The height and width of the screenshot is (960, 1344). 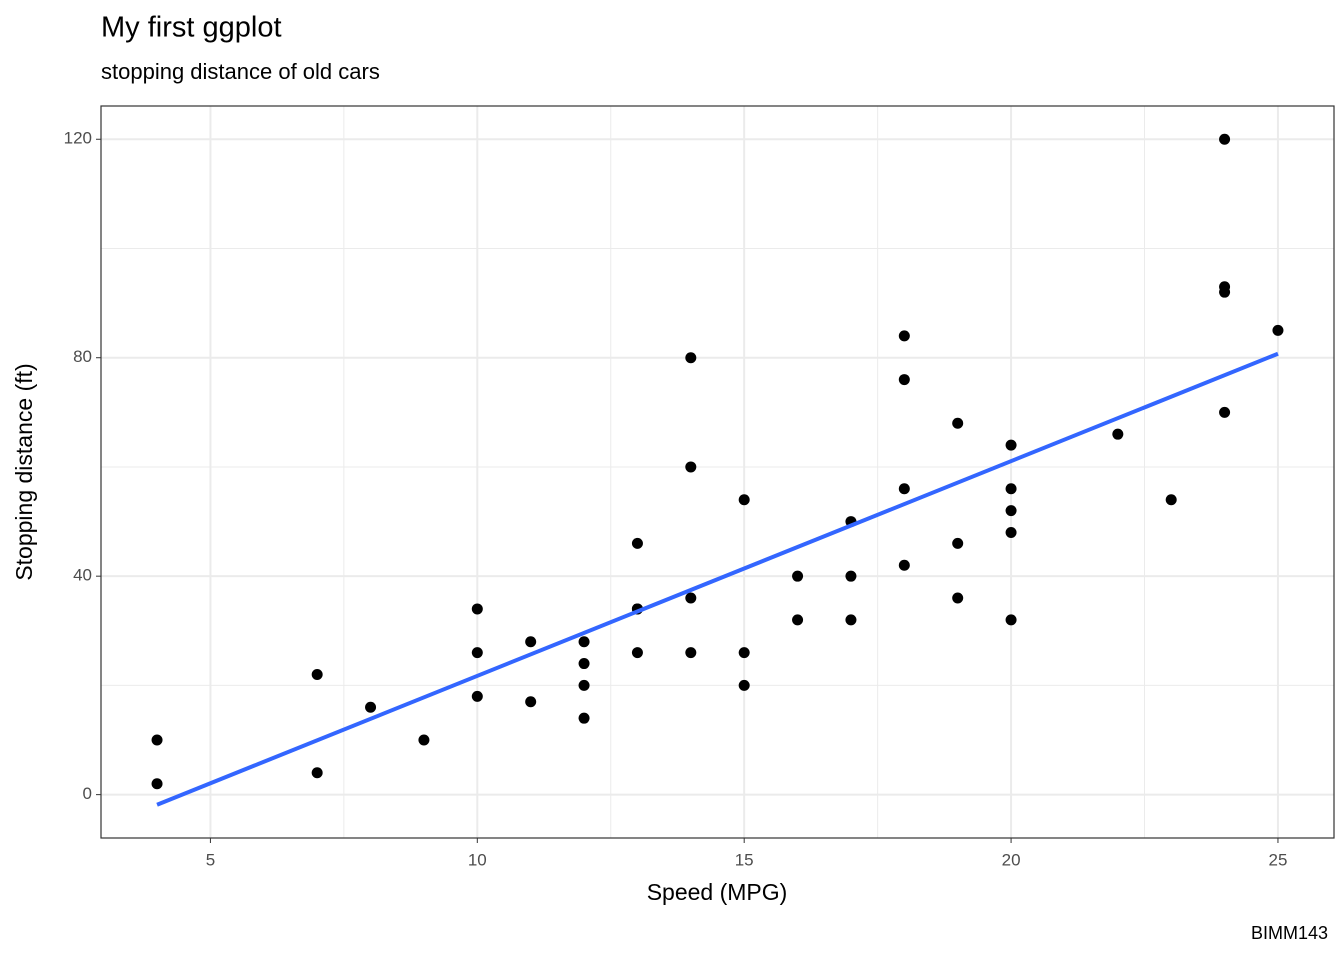 What do you see at coordinates (210, 859) in the screenshot?
I see `x-tick-label: 5` at bounding box center [210, 859].